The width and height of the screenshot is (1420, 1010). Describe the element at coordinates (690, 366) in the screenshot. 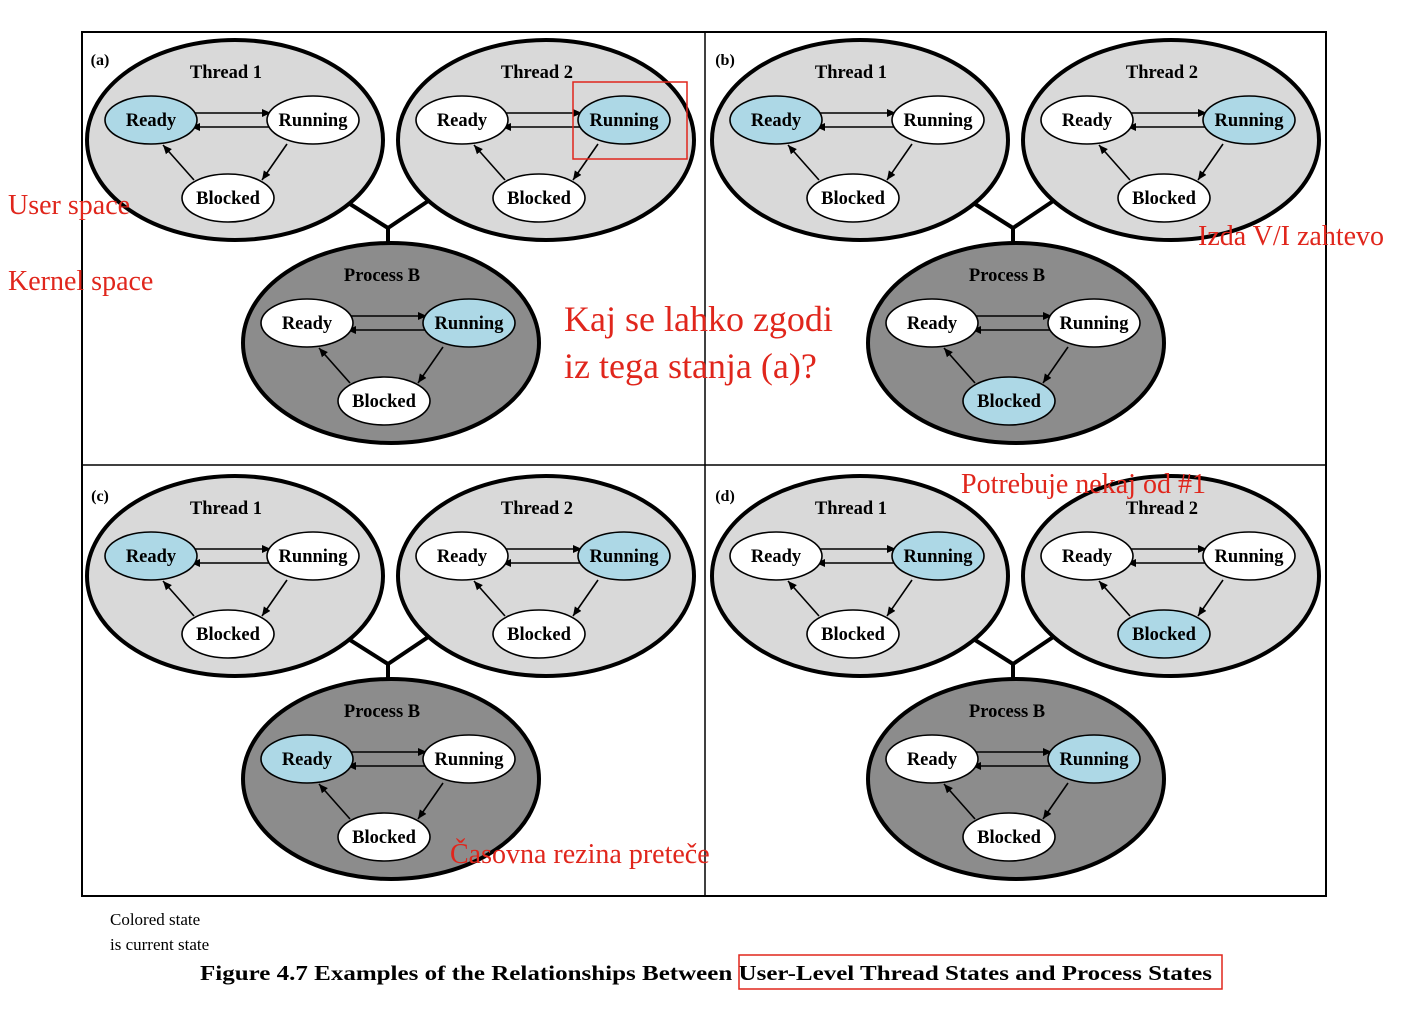

I see `annotation-question-line-2: iz tega stanja (a)?` at that location.